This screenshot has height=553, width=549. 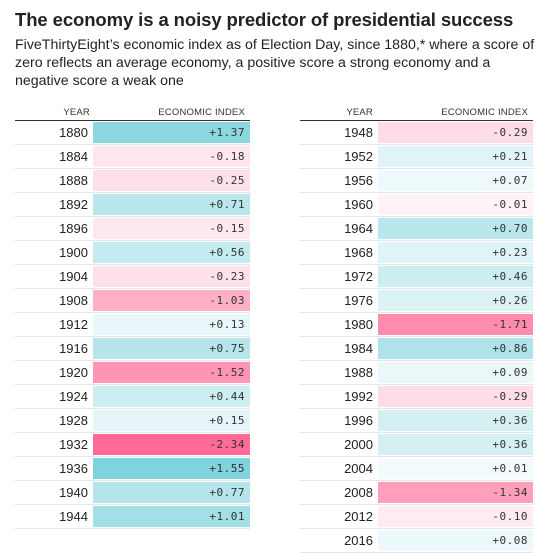 What do you see at coordinates (358, 132) in the screenshot?
I see `year-cell: 1948` at bounding box center [358, 132].